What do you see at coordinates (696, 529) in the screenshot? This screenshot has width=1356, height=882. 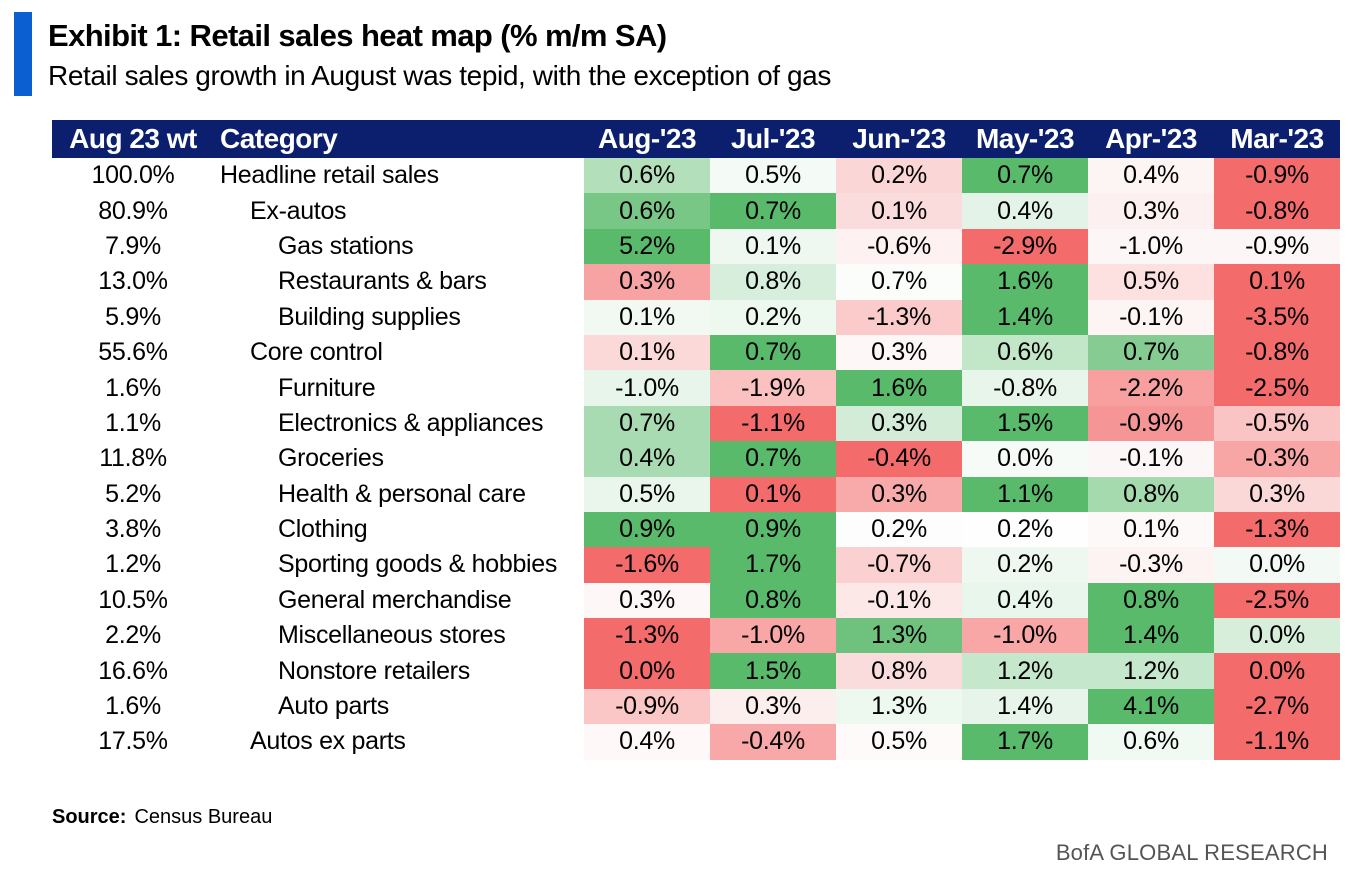 I see `table-row: 3.8% Clothing 0.9% 0.9% 0.2% 0.2% 0.1% -1.3%` at bounding box center [696, 529].